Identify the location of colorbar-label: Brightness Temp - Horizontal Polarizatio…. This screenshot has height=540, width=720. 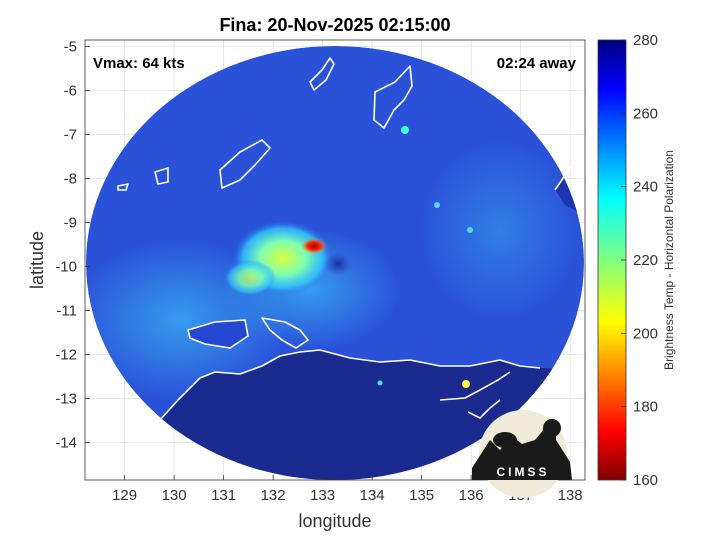
(669, 260).